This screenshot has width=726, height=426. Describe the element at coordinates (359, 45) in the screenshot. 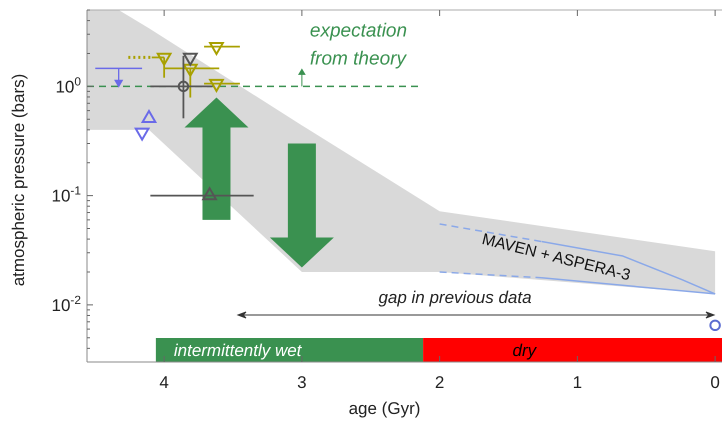

I see `annotation: expectation from theory` at that location.